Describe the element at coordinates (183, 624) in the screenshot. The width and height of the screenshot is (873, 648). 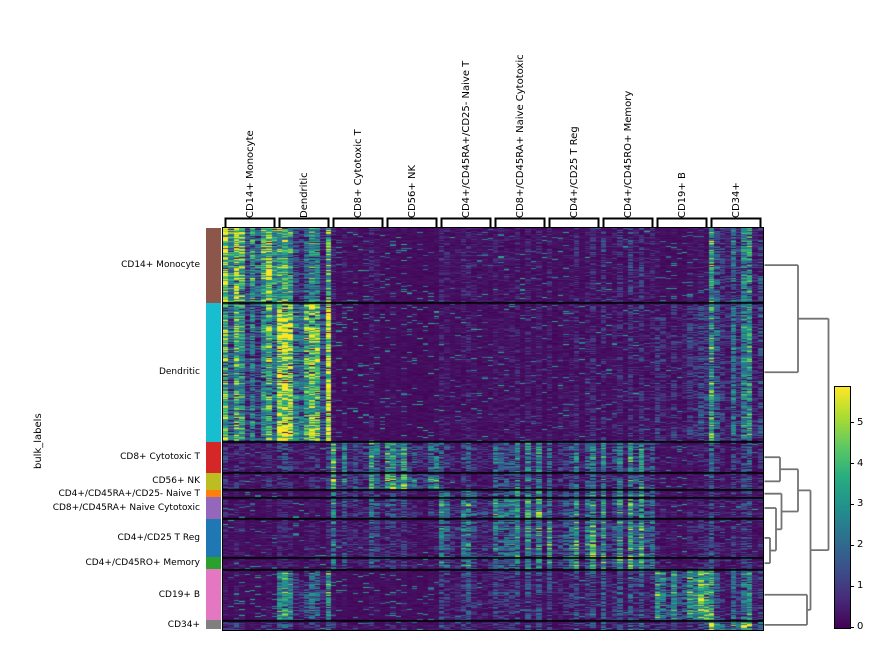
I see `row-group-label: CD34+` at that location.